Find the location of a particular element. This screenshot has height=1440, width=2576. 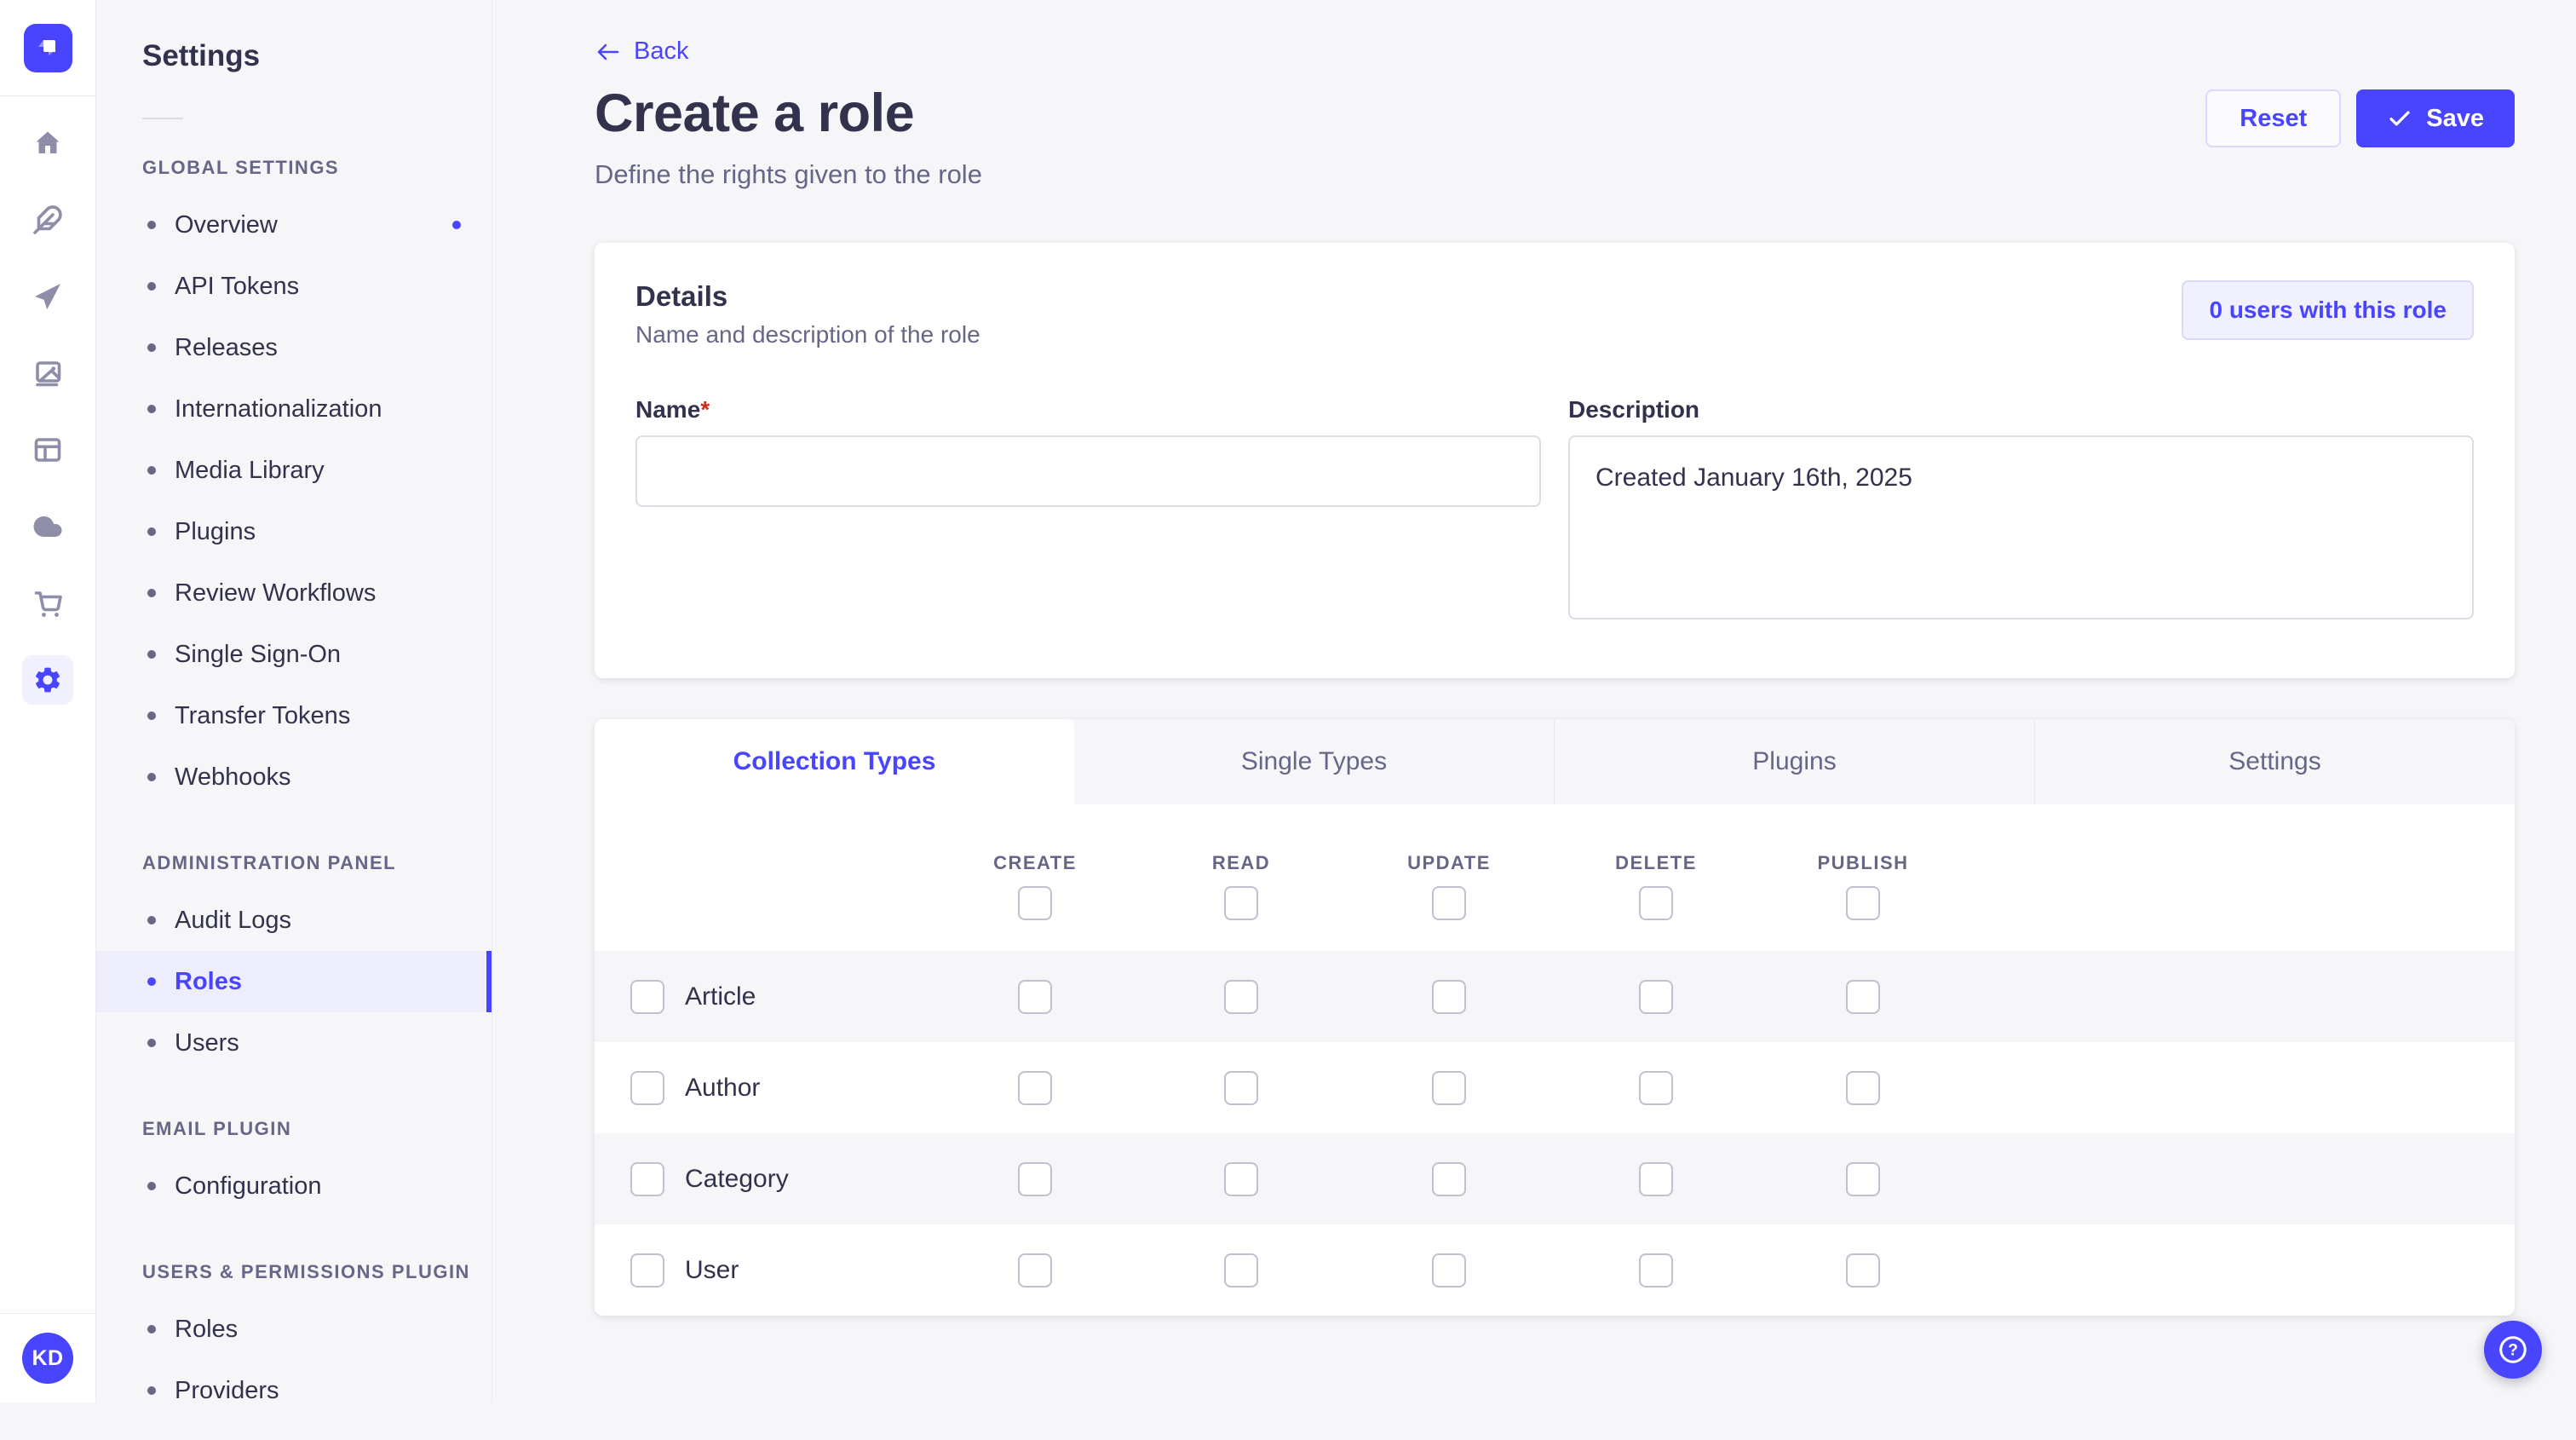

category-create-checkbox is located at coordinates (1035, 1179).